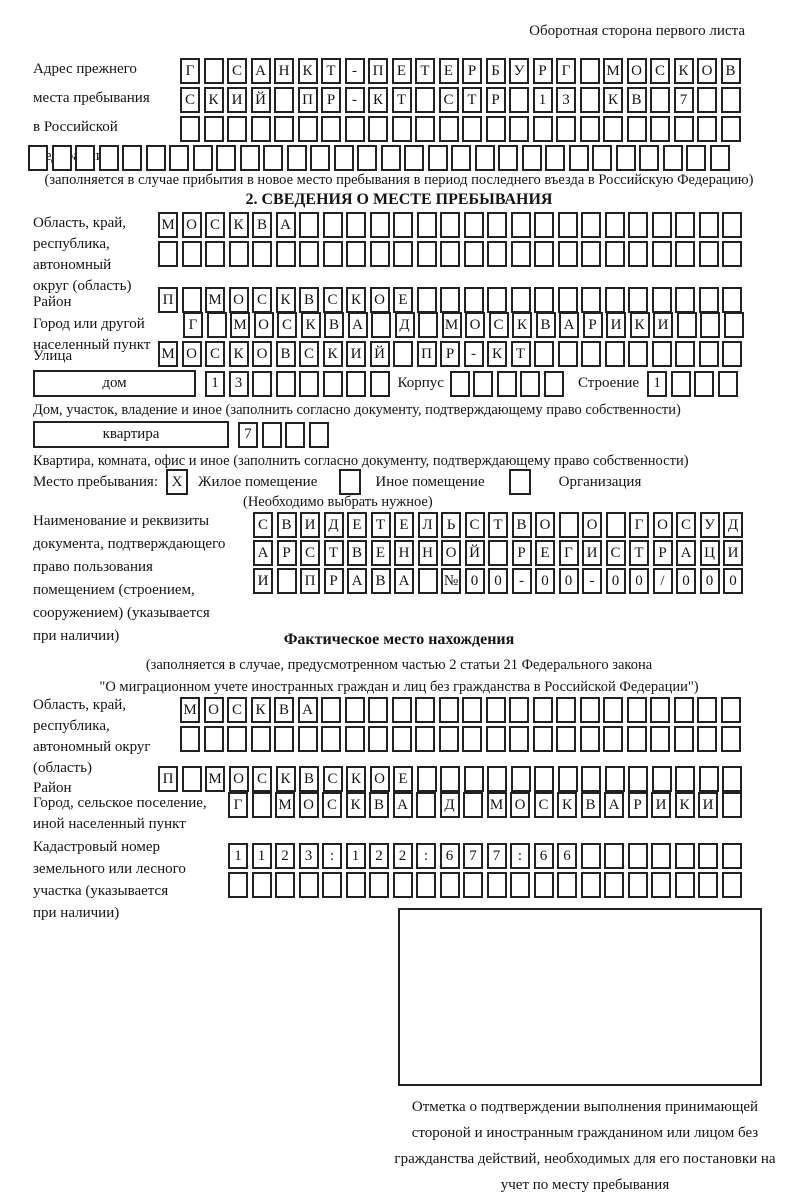 This screenshot has width=800, height=1198. I want to click on char-cell: И, so click(733, 553).